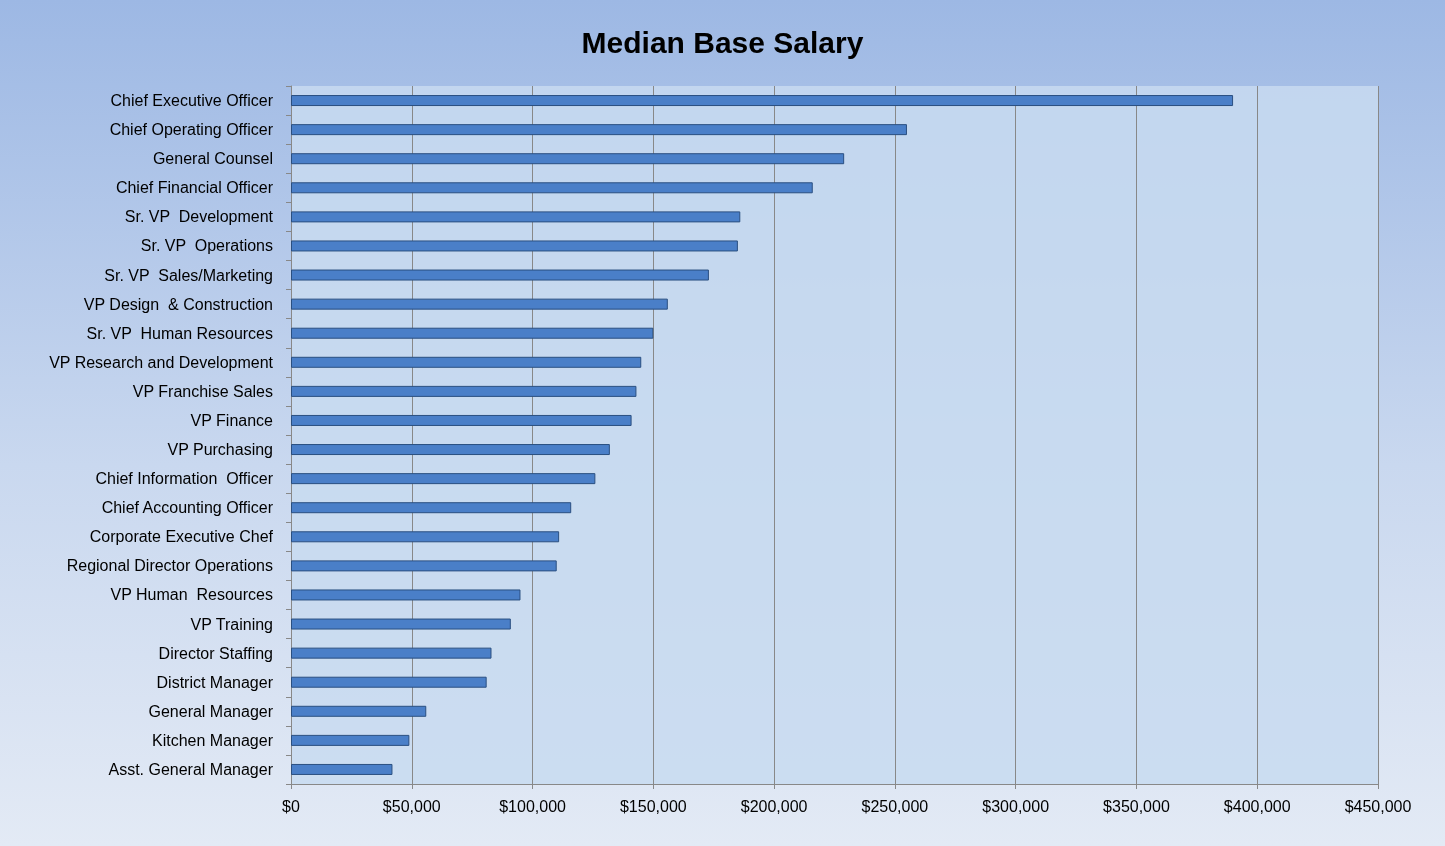 The height and width of the screenshot is (846, 1445). What do you see at coordinates (722, 42) in the screenshot?
I see `chart-title: Median Base Salary` at bounding box center [722, 42].